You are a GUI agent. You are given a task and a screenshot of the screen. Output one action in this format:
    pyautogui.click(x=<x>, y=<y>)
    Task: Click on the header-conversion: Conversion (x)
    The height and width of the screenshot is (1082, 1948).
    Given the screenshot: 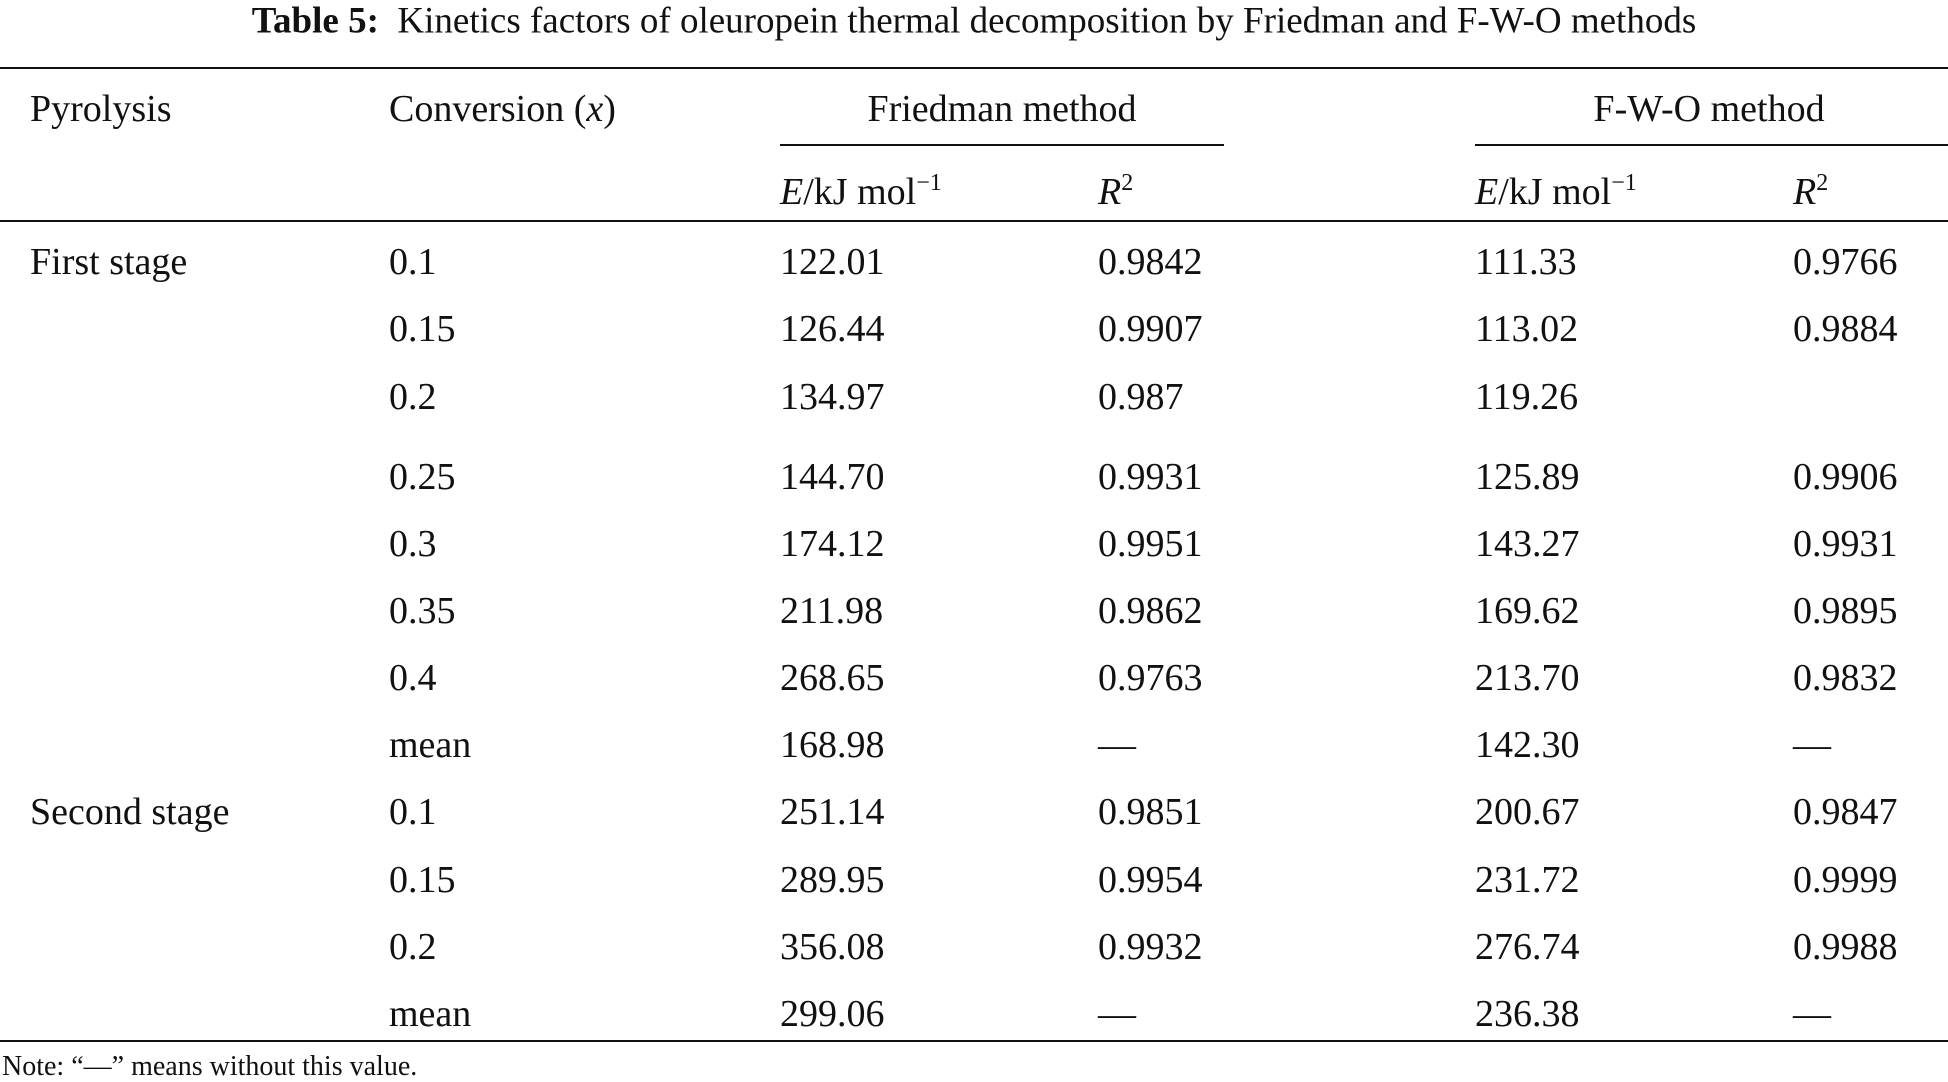 What is the action you would take?
    pyautogui.click(x=502, y=109)
    